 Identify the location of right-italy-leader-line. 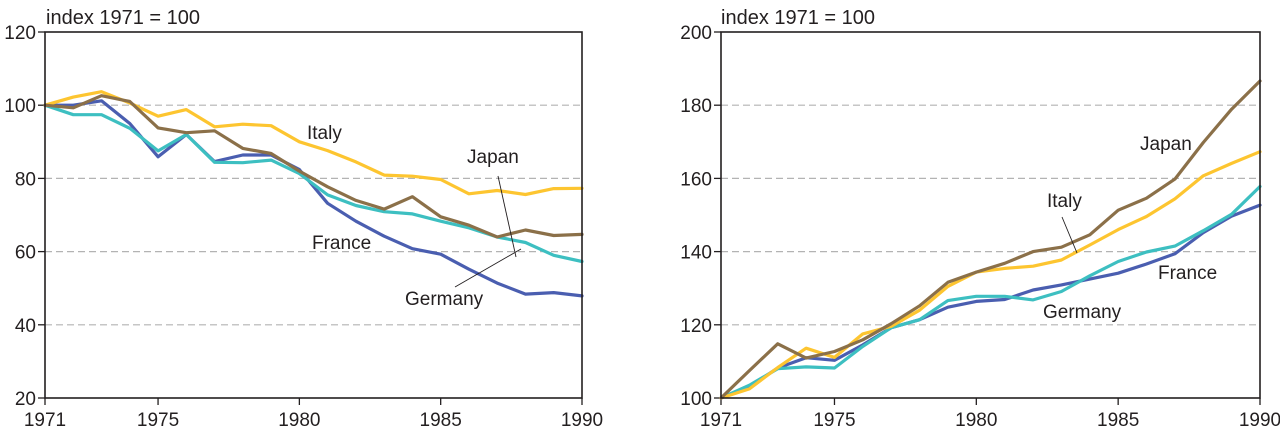
(1069, 235).